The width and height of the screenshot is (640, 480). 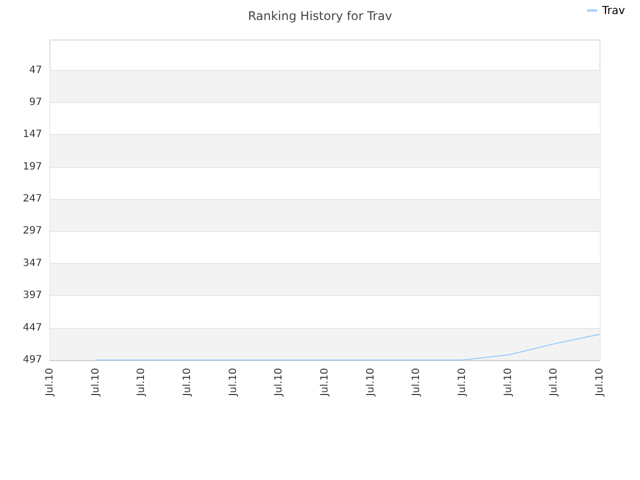 I want to click on y-tick-label: 247, so click(x=32, y=199).